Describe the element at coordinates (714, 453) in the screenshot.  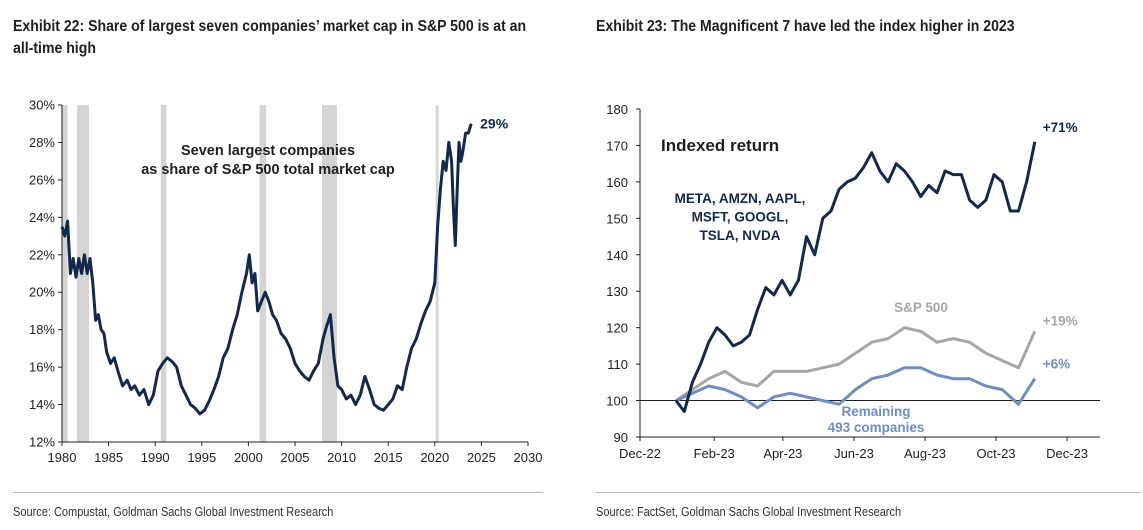
I see `x-tick-label: Feb-23` at that location.